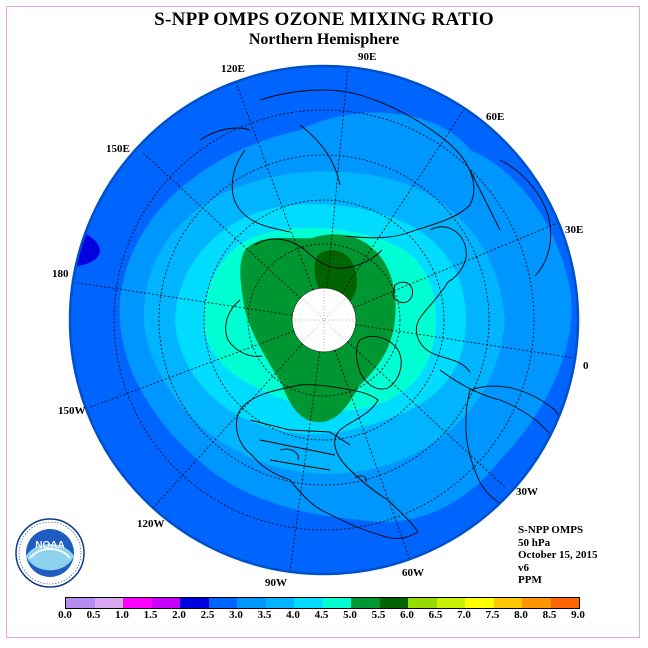 The height and width of the screenshot is (648, 648). I want to click on colorbar-tick-label: 0.5, so click(93, 615).